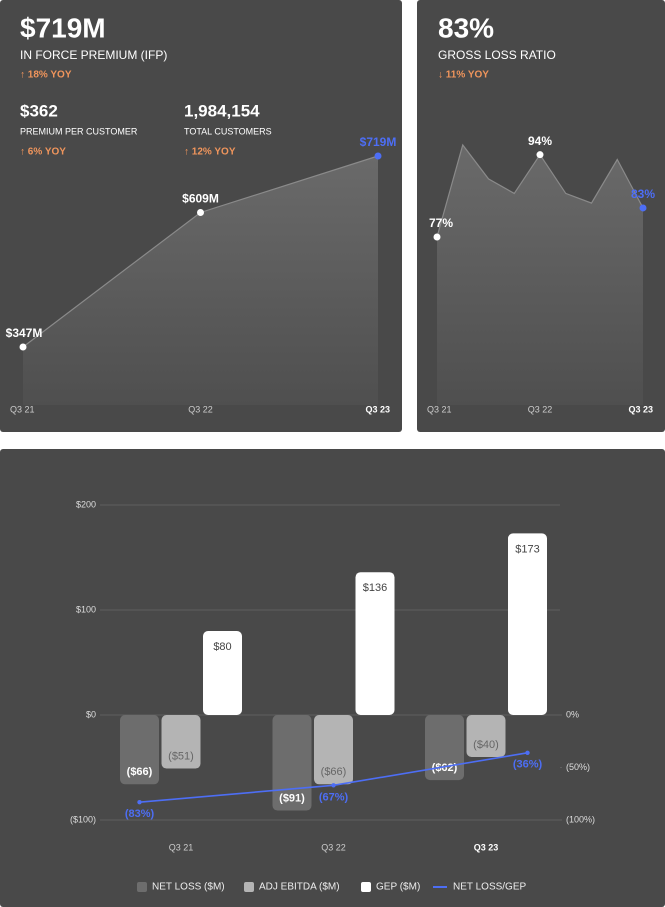 This screenshot has width=665, height=907. Describe the element at coordinates (334, 797) in the screenshot. I see `value-label: (67%)` at that location.